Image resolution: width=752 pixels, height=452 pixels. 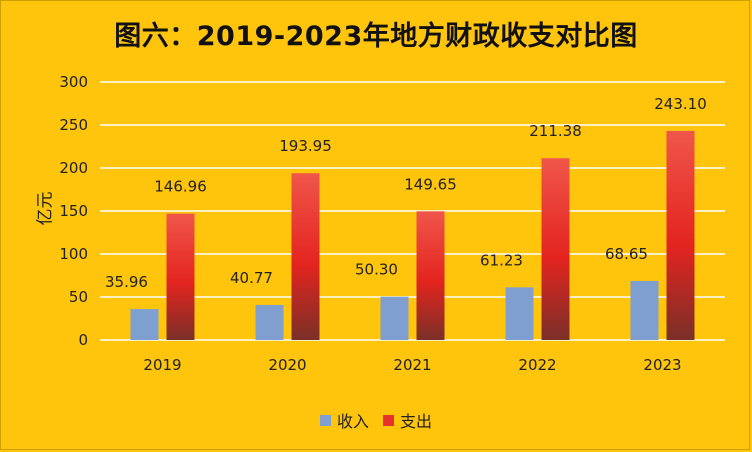 What do you see at coordinates (126, 282) in the screenshot?
I see `data-label-income: 35.96` at bounding box center [126, 282].